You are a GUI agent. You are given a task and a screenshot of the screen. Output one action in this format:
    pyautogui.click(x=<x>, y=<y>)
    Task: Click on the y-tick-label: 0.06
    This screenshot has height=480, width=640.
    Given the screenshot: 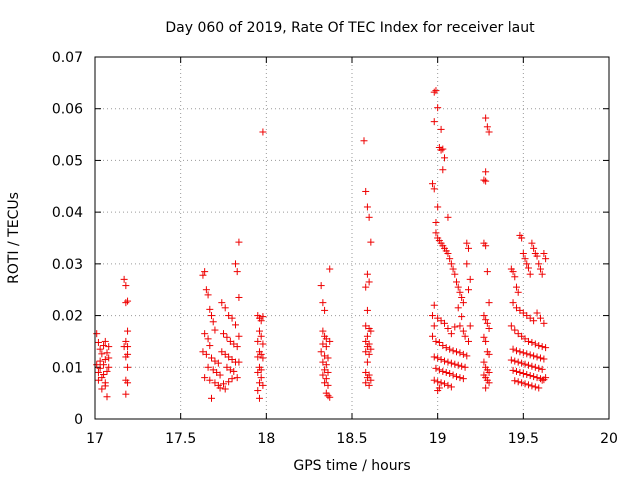 What is the action you would take?
    pyautogui.click(x=67, y=110)
    